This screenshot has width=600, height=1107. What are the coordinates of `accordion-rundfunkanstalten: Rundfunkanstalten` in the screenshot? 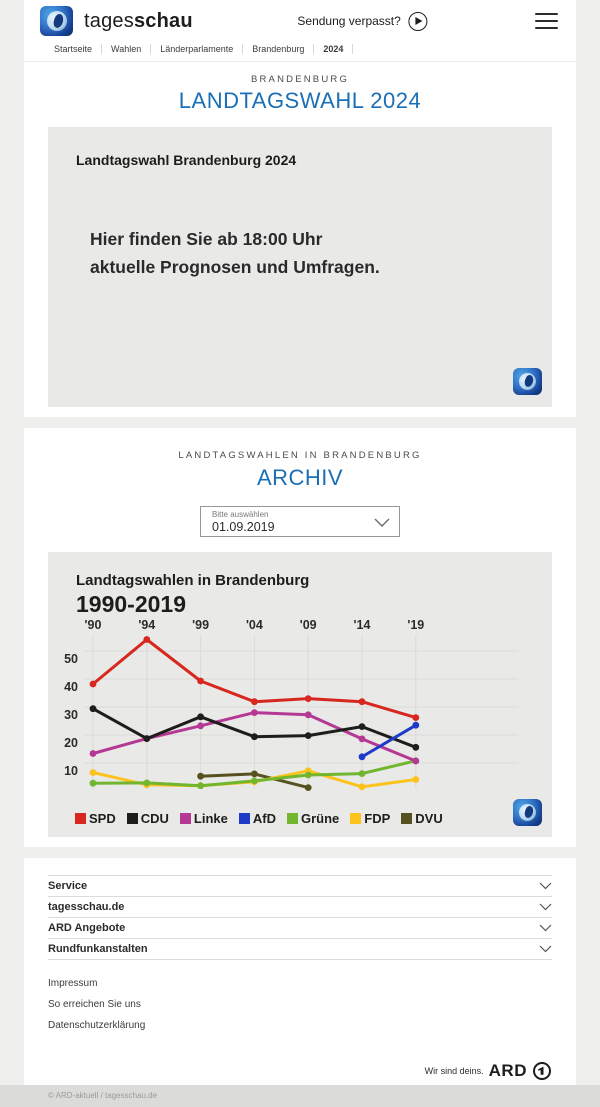 It's located at (300, 948).